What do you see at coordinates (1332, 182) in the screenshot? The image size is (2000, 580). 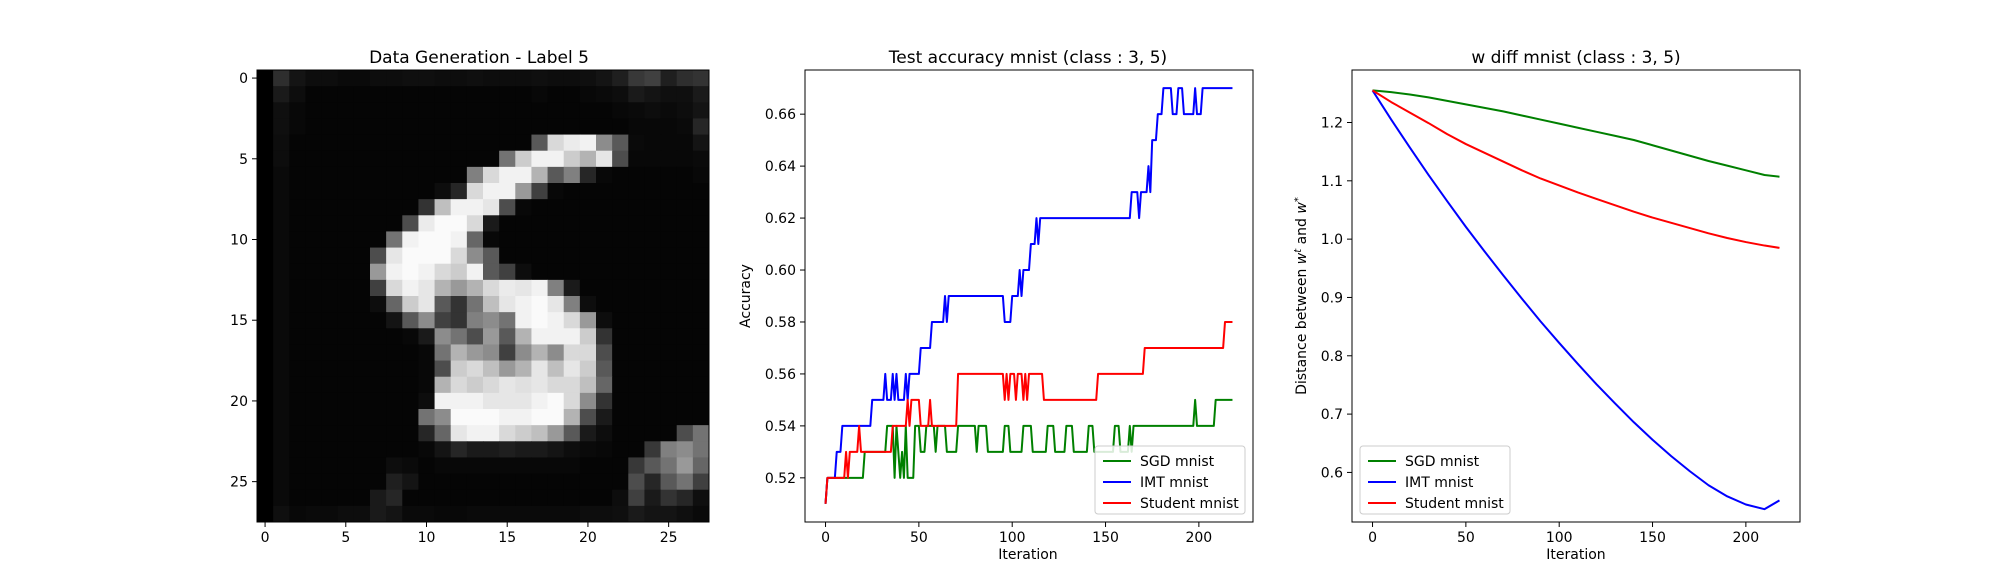 I see `y-tick-label: 1.1` at bounding box center [1332, 182].